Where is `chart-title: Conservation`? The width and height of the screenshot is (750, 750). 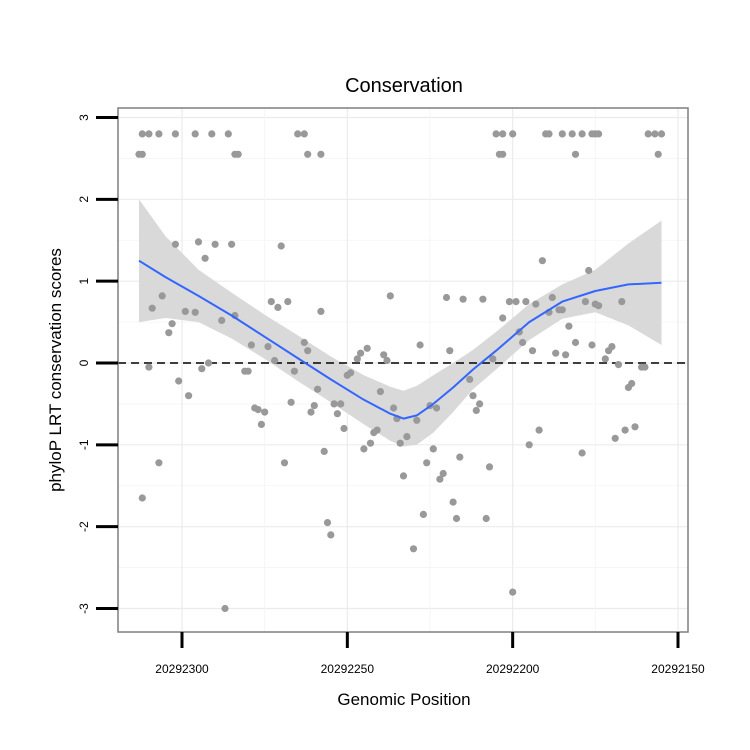
chart-title: Conservation is located at coordinates (404, 86).